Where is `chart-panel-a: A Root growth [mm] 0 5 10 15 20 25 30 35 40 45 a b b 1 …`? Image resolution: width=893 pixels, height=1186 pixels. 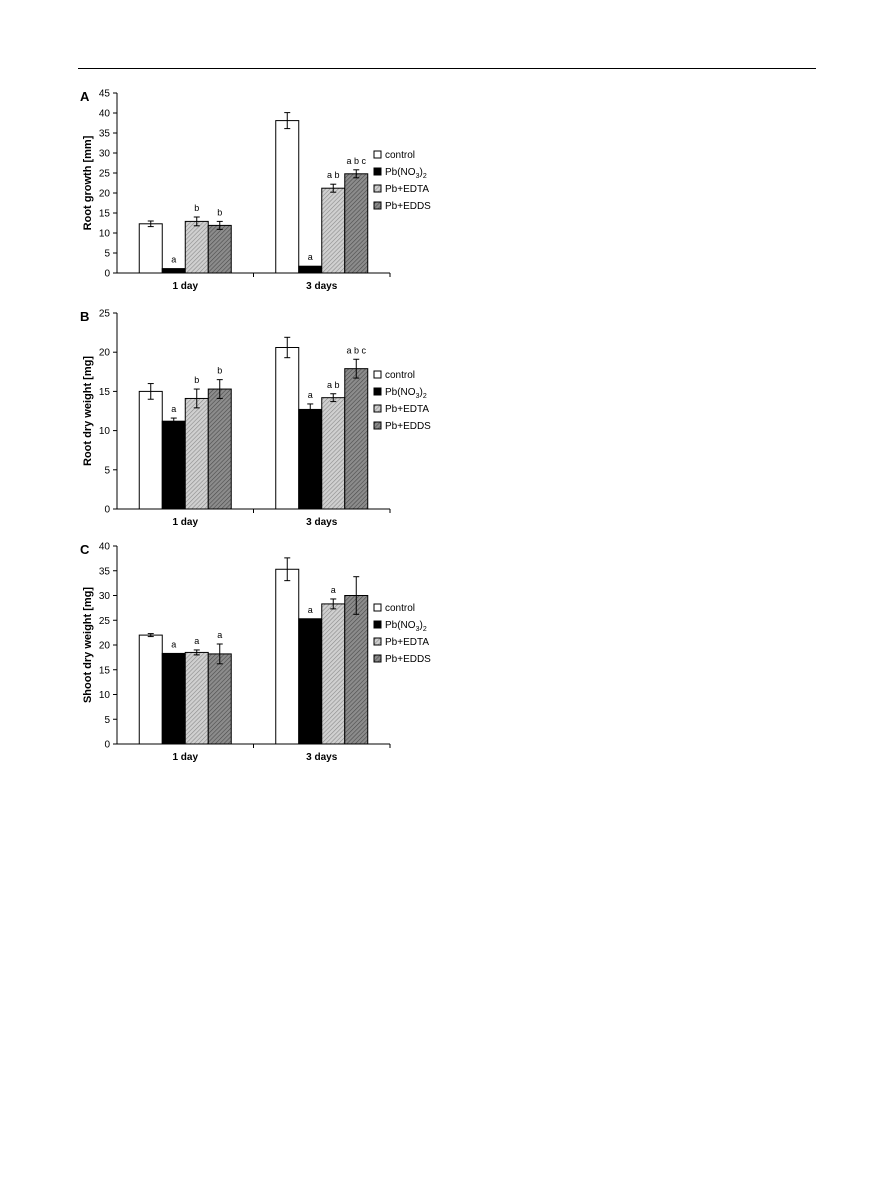
chart-panel-a: A Root growth [mm] 0 5 10 15 20 25 30 35 40 45 a b b 1 … is located at coordinates (270, 200).